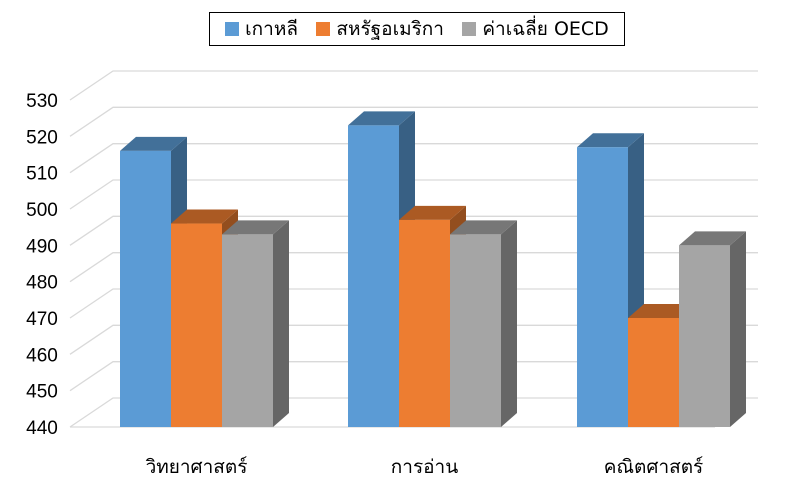 Image resolution: width=786 pixels, height=481 pixels. I want to click on legend: เกาหลี สหรัฐอเมริกา ค่าเฉลี่ย OECD, so click(417, 29).